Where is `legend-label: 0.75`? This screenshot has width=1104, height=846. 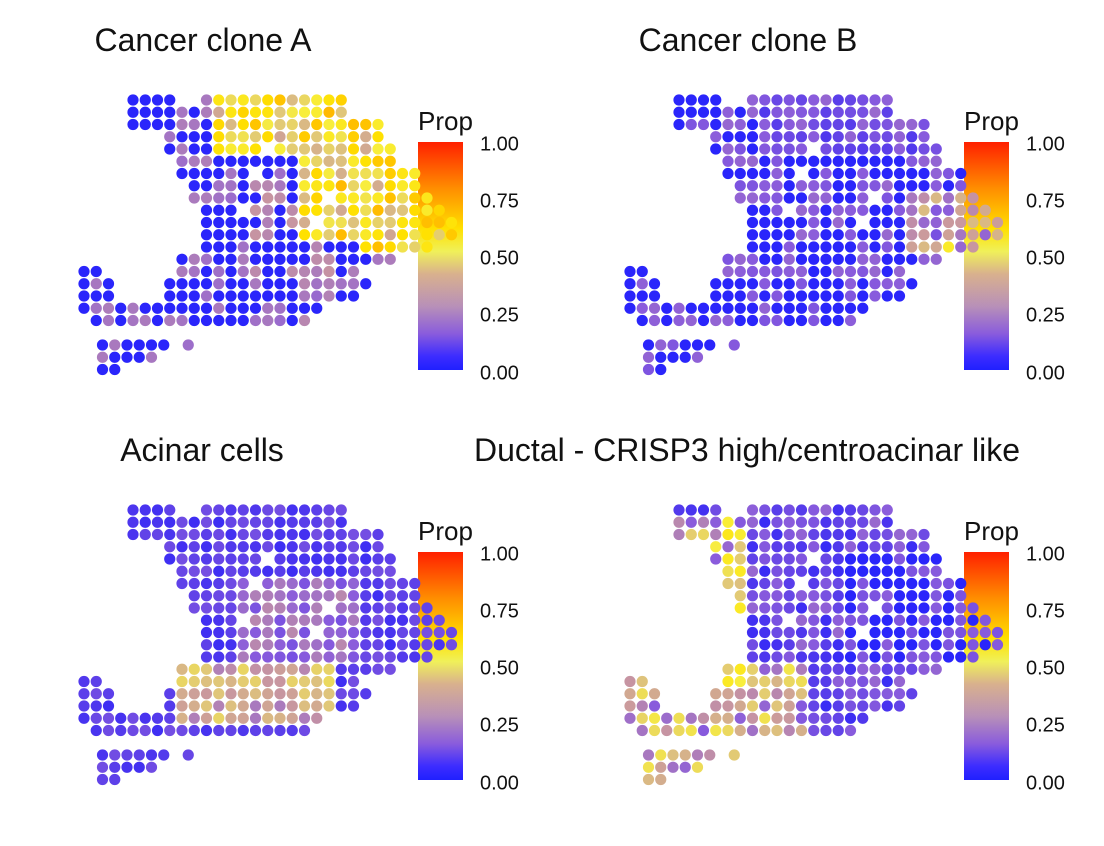 legend-label: 0.75 is located at coordinates (1045, 611).